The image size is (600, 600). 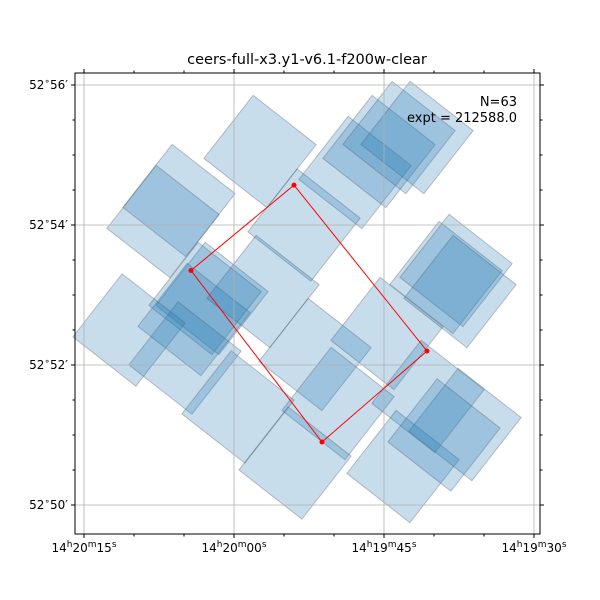 I want to click on x-tick-label-1: 14h20m00s, so click(x=233, y=547).